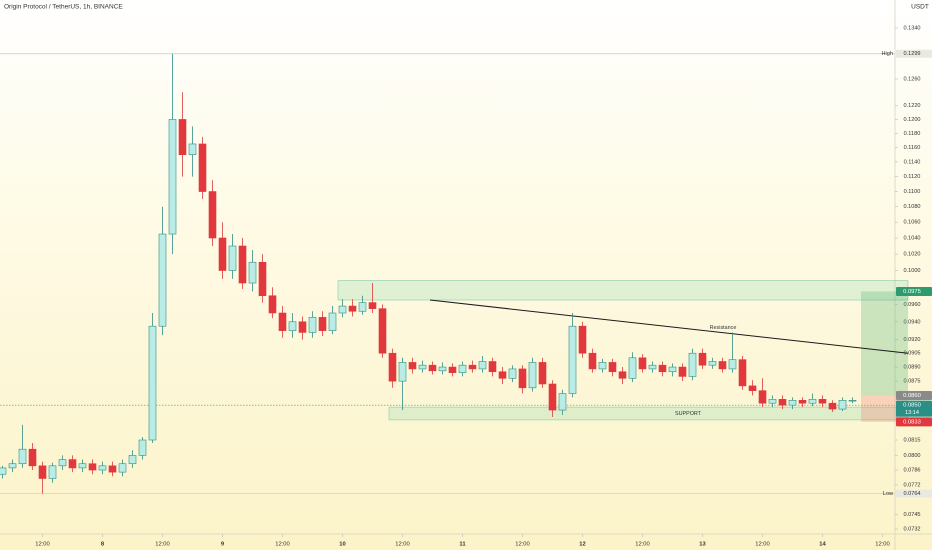 The width and height of the screenshot is (932, 550). Describe the element at coordinates (912, 177) in the screenshot. I see `y-tick-label: 0.1120` at that location.